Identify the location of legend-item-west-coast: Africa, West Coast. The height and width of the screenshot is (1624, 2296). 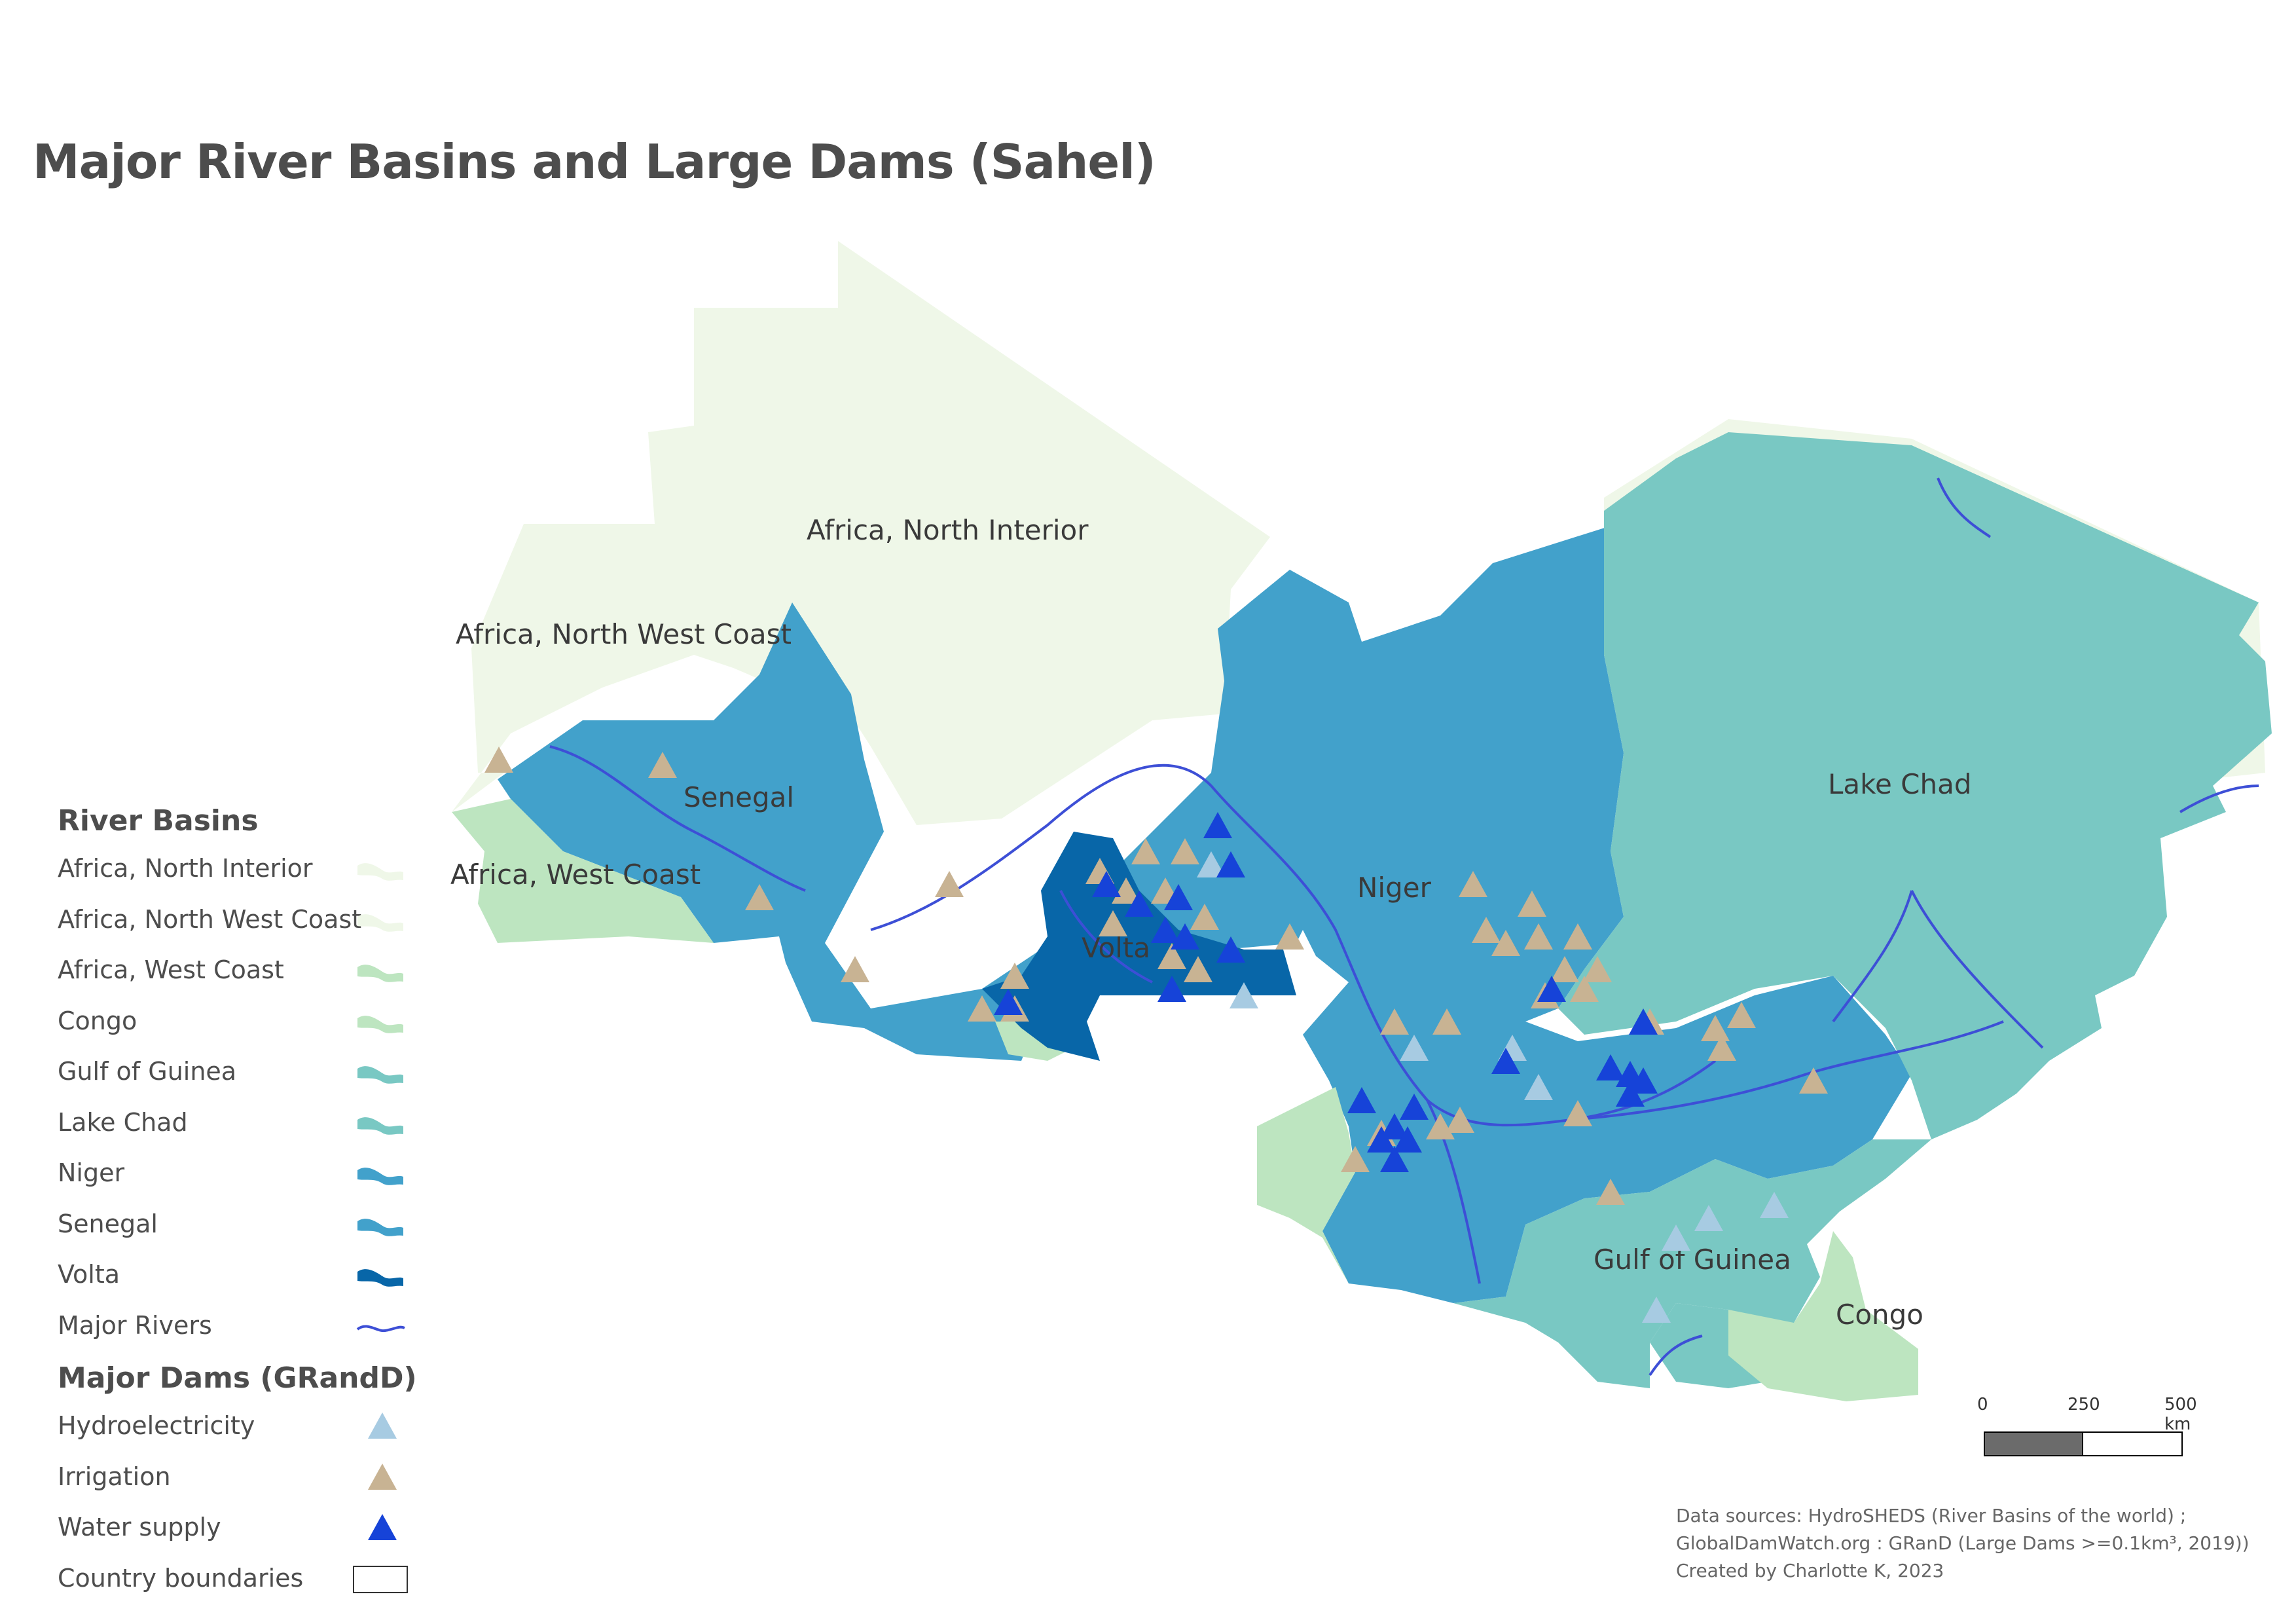
(241, 970).